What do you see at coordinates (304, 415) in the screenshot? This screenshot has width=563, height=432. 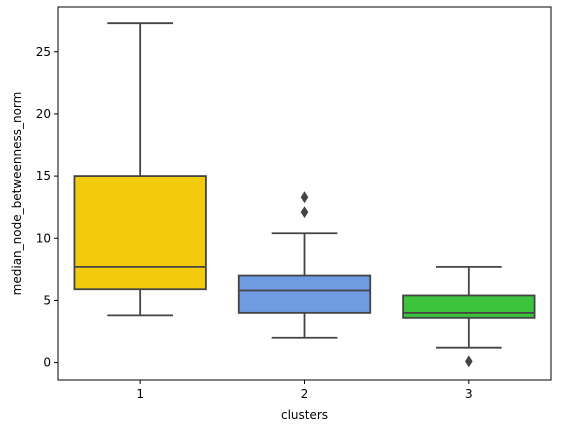 I see `x-axis-label: clusters` at bounding box center [304, 415].